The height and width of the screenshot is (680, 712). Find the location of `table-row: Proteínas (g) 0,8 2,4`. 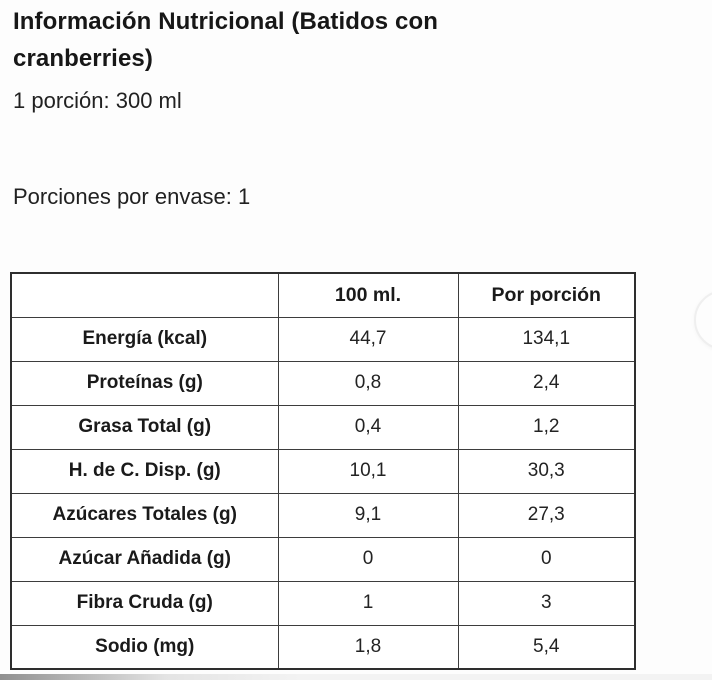

table-row: Proteínas (g) 0,8 2,4 is located at coordinates (323, 383).